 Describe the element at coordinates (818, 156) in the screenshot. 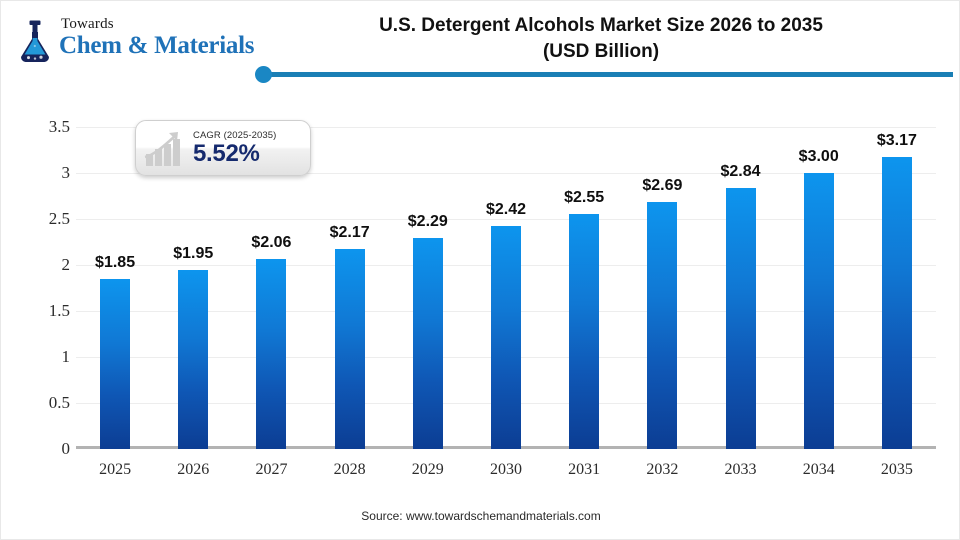

I see `bar-value-label: $3.00` at that location.